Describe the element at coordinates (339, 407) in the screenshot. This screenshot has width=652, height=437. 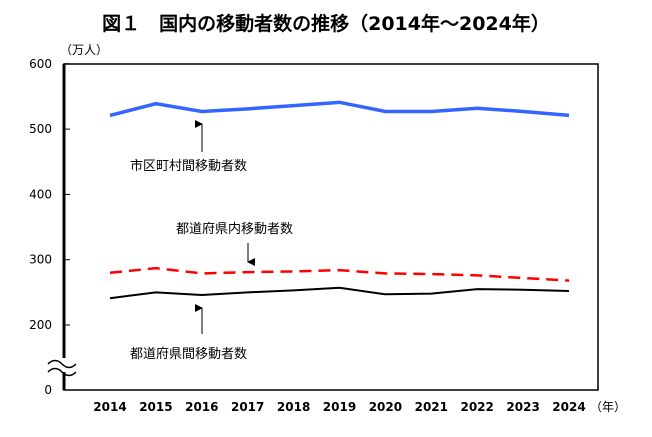
I see `x-tick-label: 2019` at that location.